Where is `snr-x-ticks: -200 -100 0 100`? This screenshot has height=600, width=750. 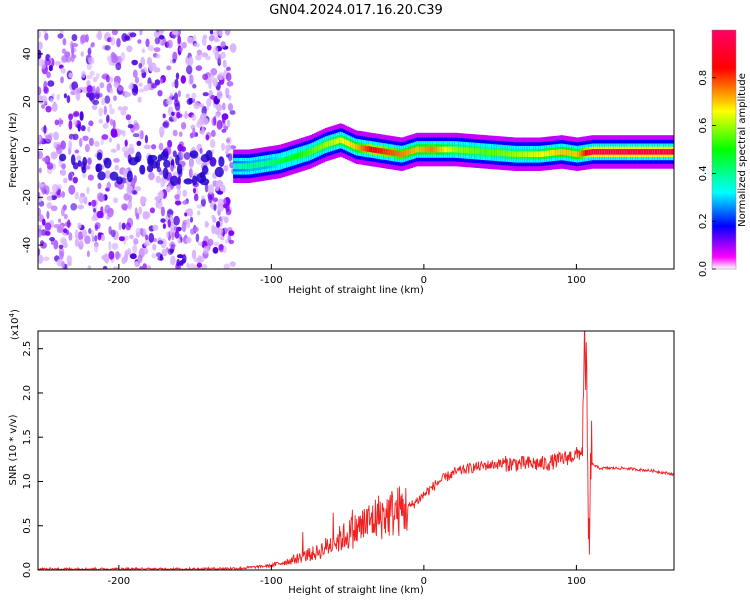
snr-x-ticks: -200 -100 0 100 is located at coordinates (346, 576).